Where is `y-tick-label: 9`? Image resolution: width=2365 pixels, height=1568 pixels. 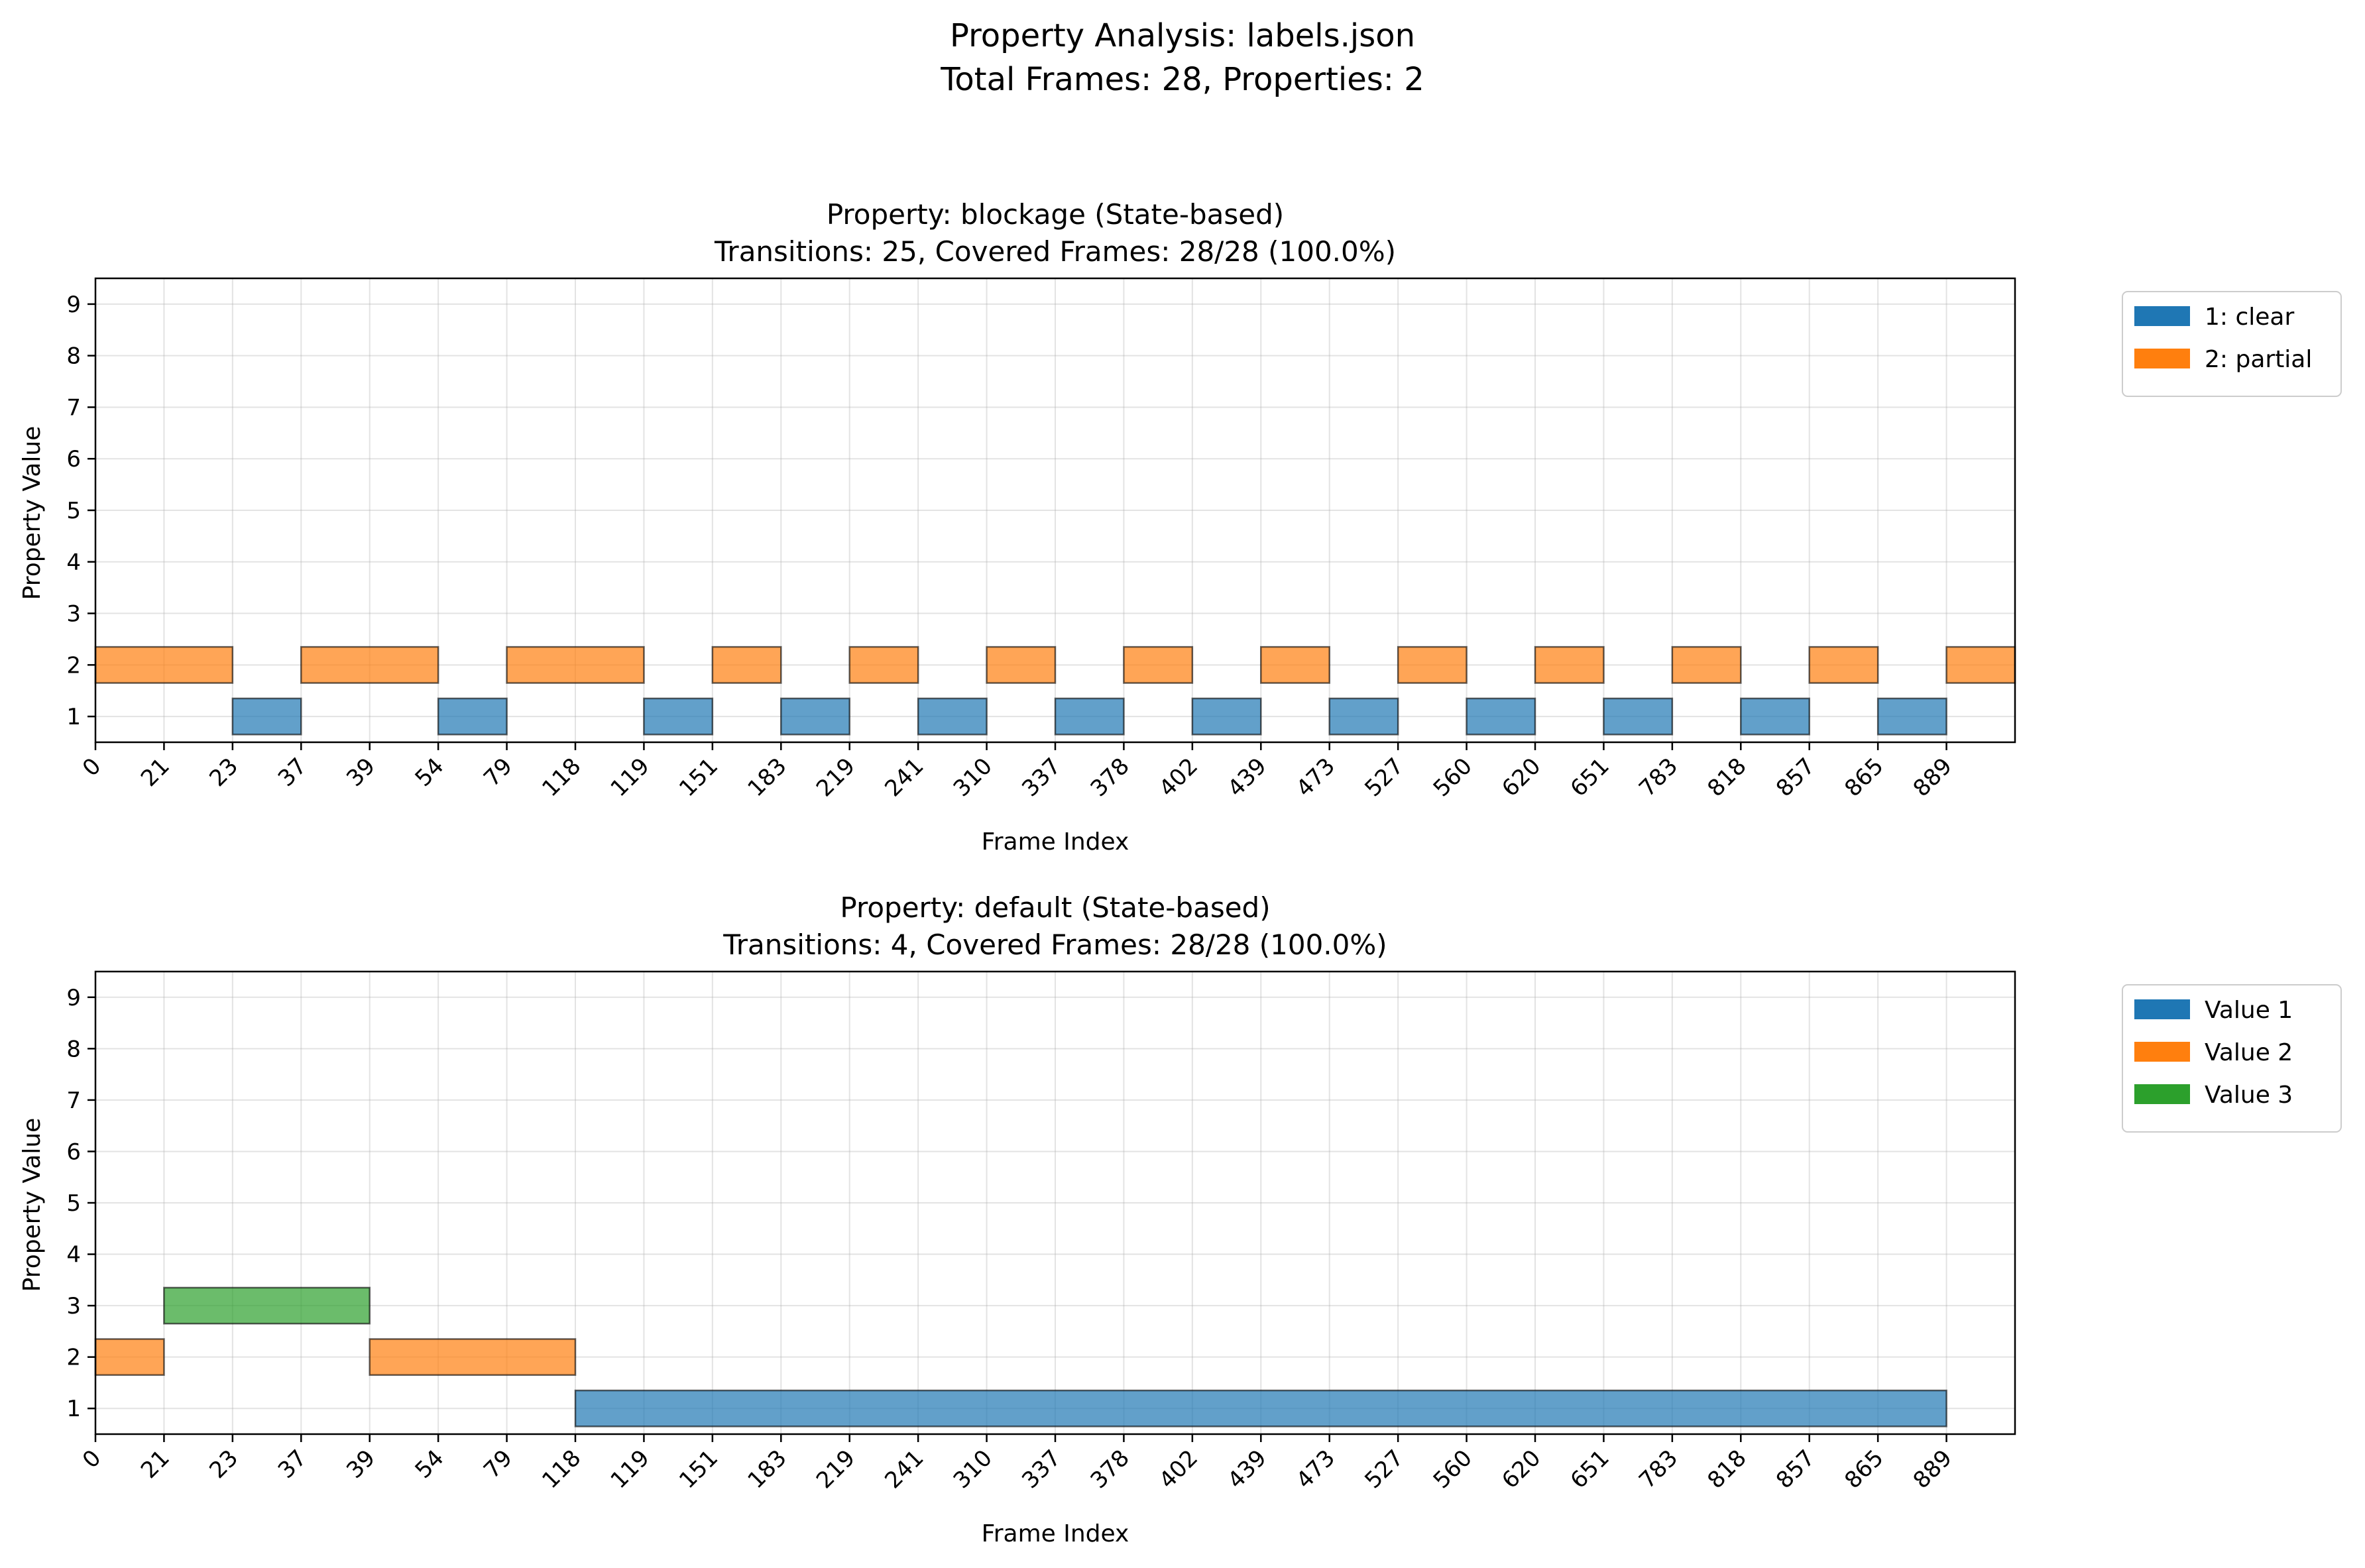
y-tick-label: 9 is located at coordinates (73, 305).